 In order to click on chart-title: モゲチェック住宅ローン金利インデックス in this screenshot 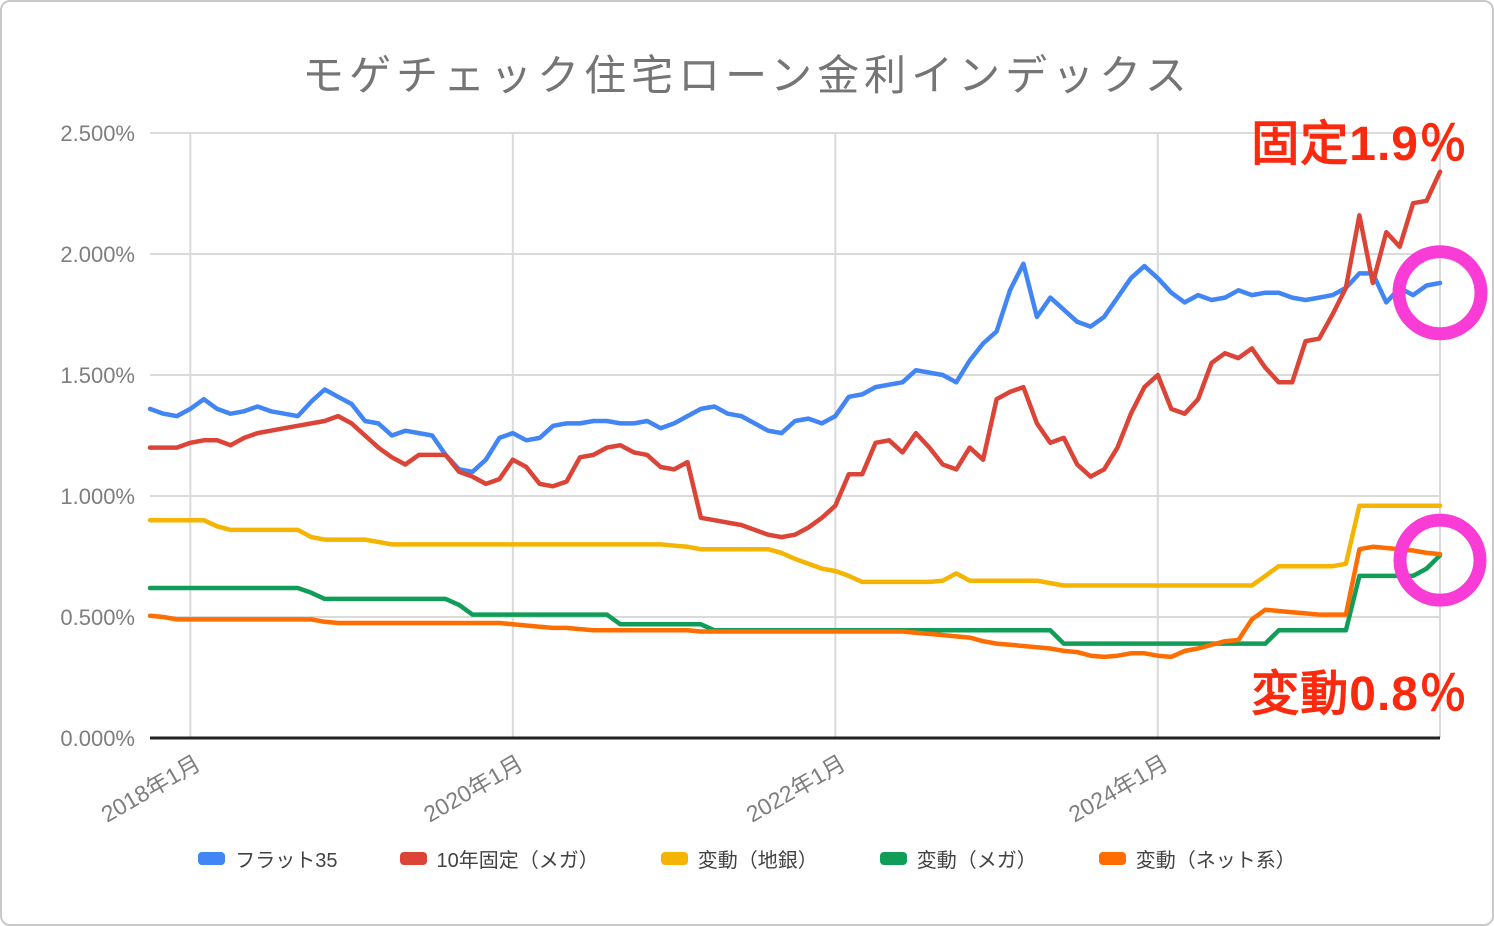, I will do `click(747, 75)`.